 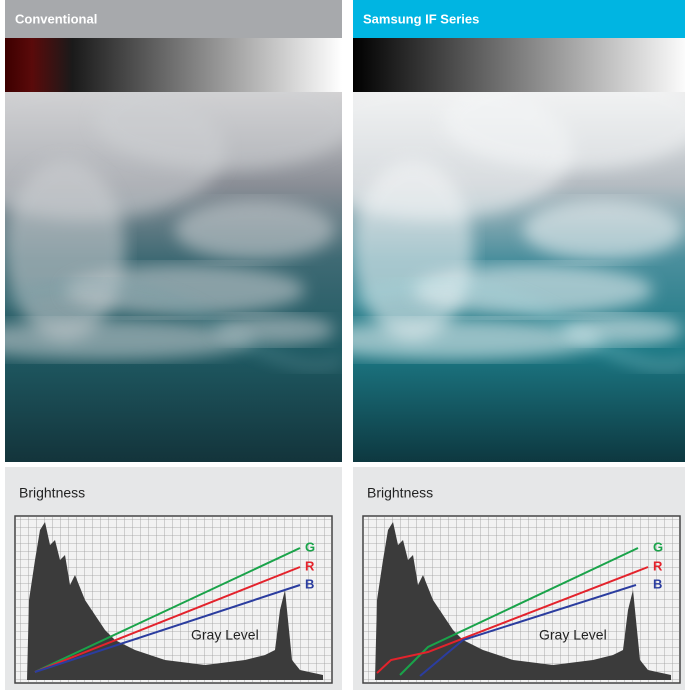 I want to click on histogram, so click(x=523, y=601).